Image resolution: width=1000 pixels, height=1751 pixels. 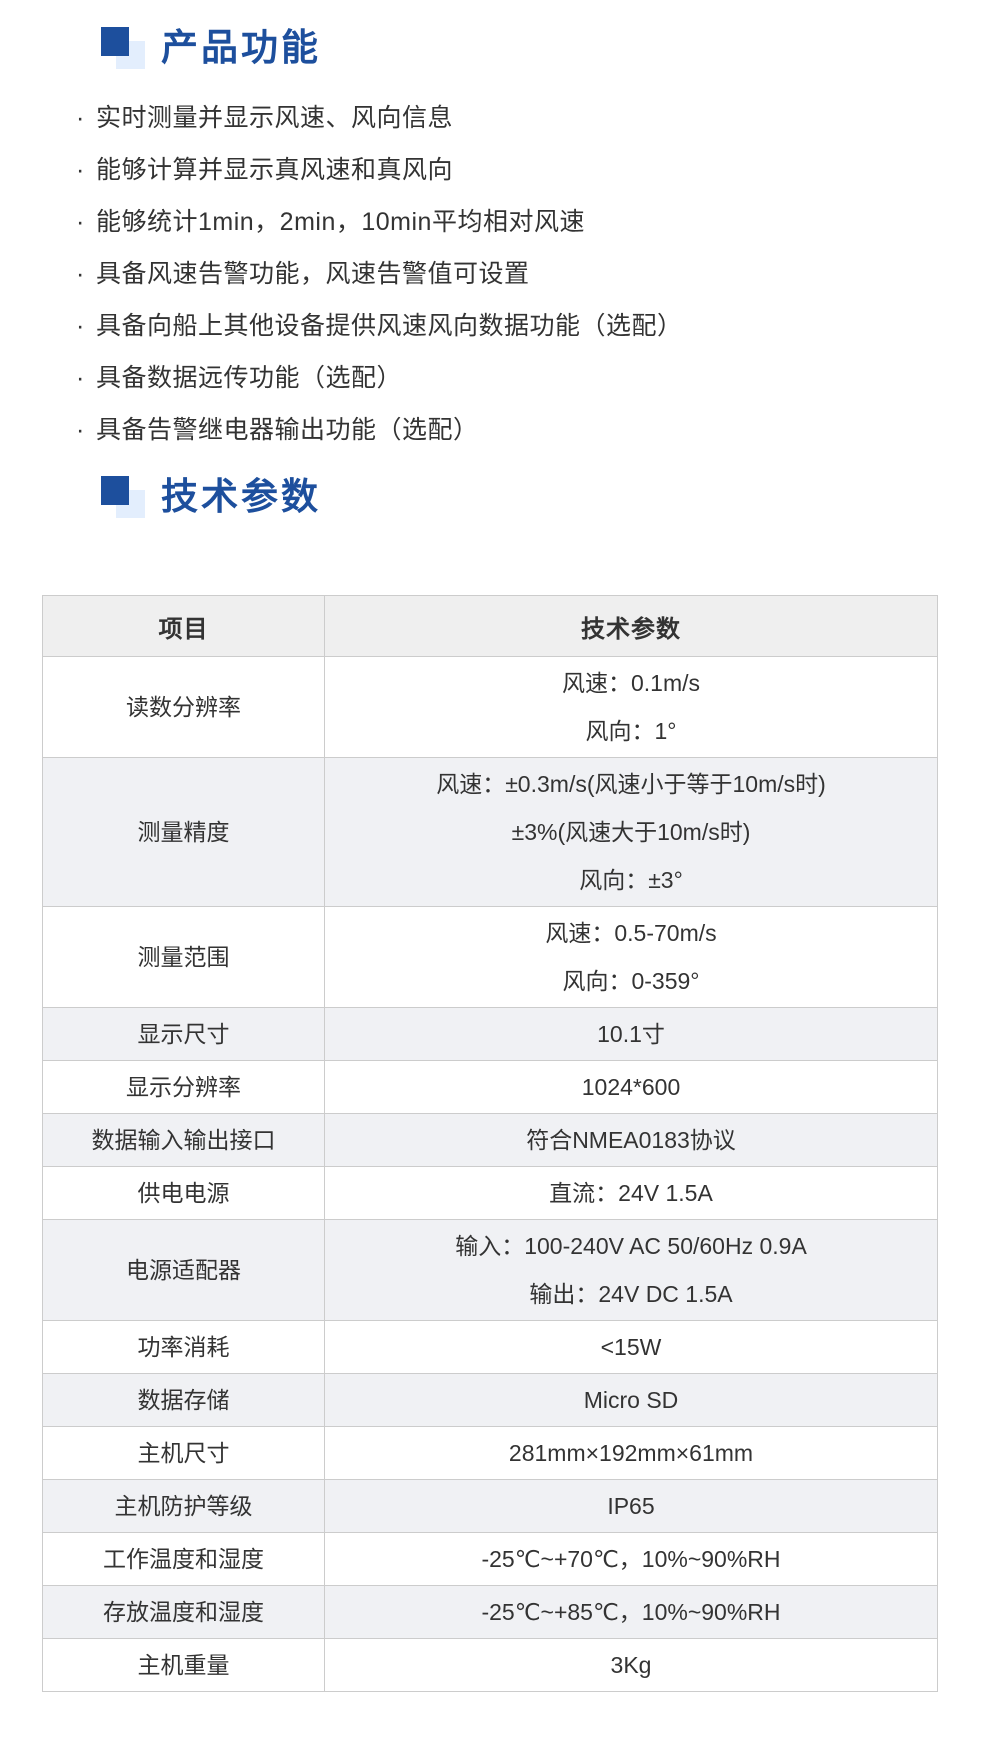 I want to click on spec-row: 测量范围 风速：0.5-70m/s 风向：0-359°, so click(x=490, y=957).